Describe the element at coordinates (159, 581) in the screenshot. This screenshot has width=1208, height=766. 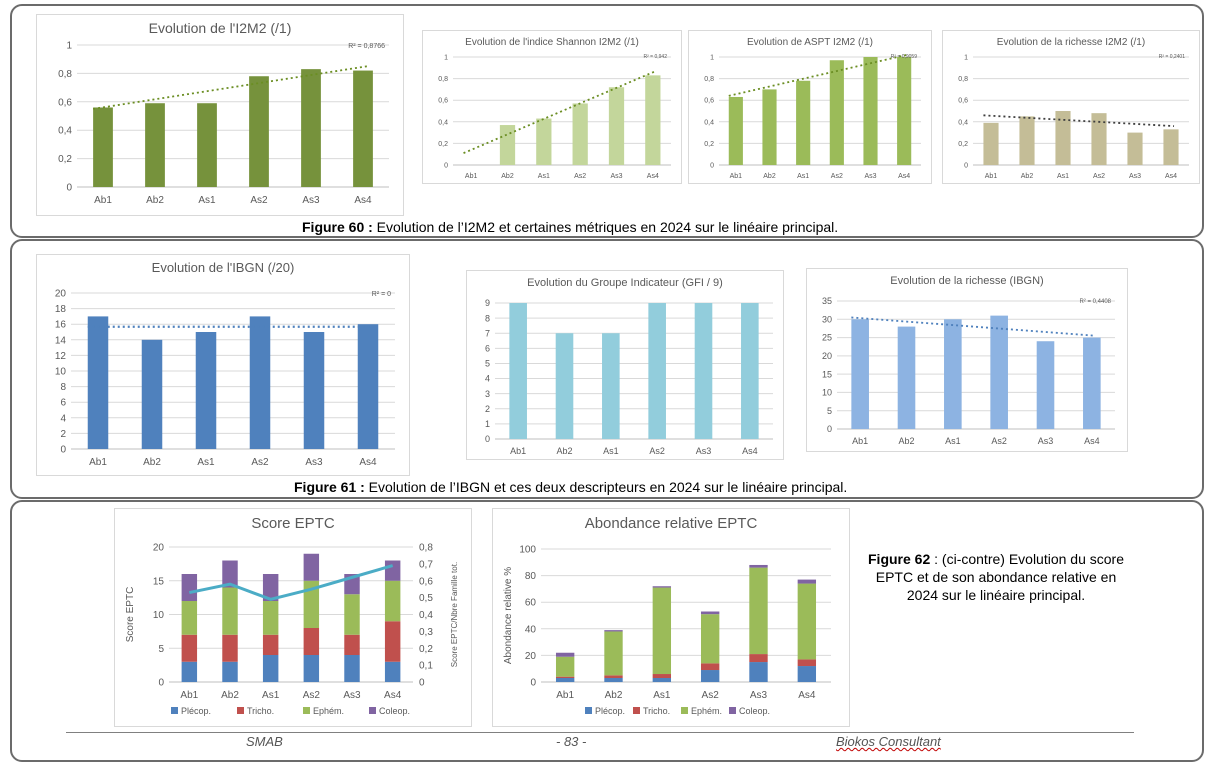
I see `y-tick-label: 15` at that location.